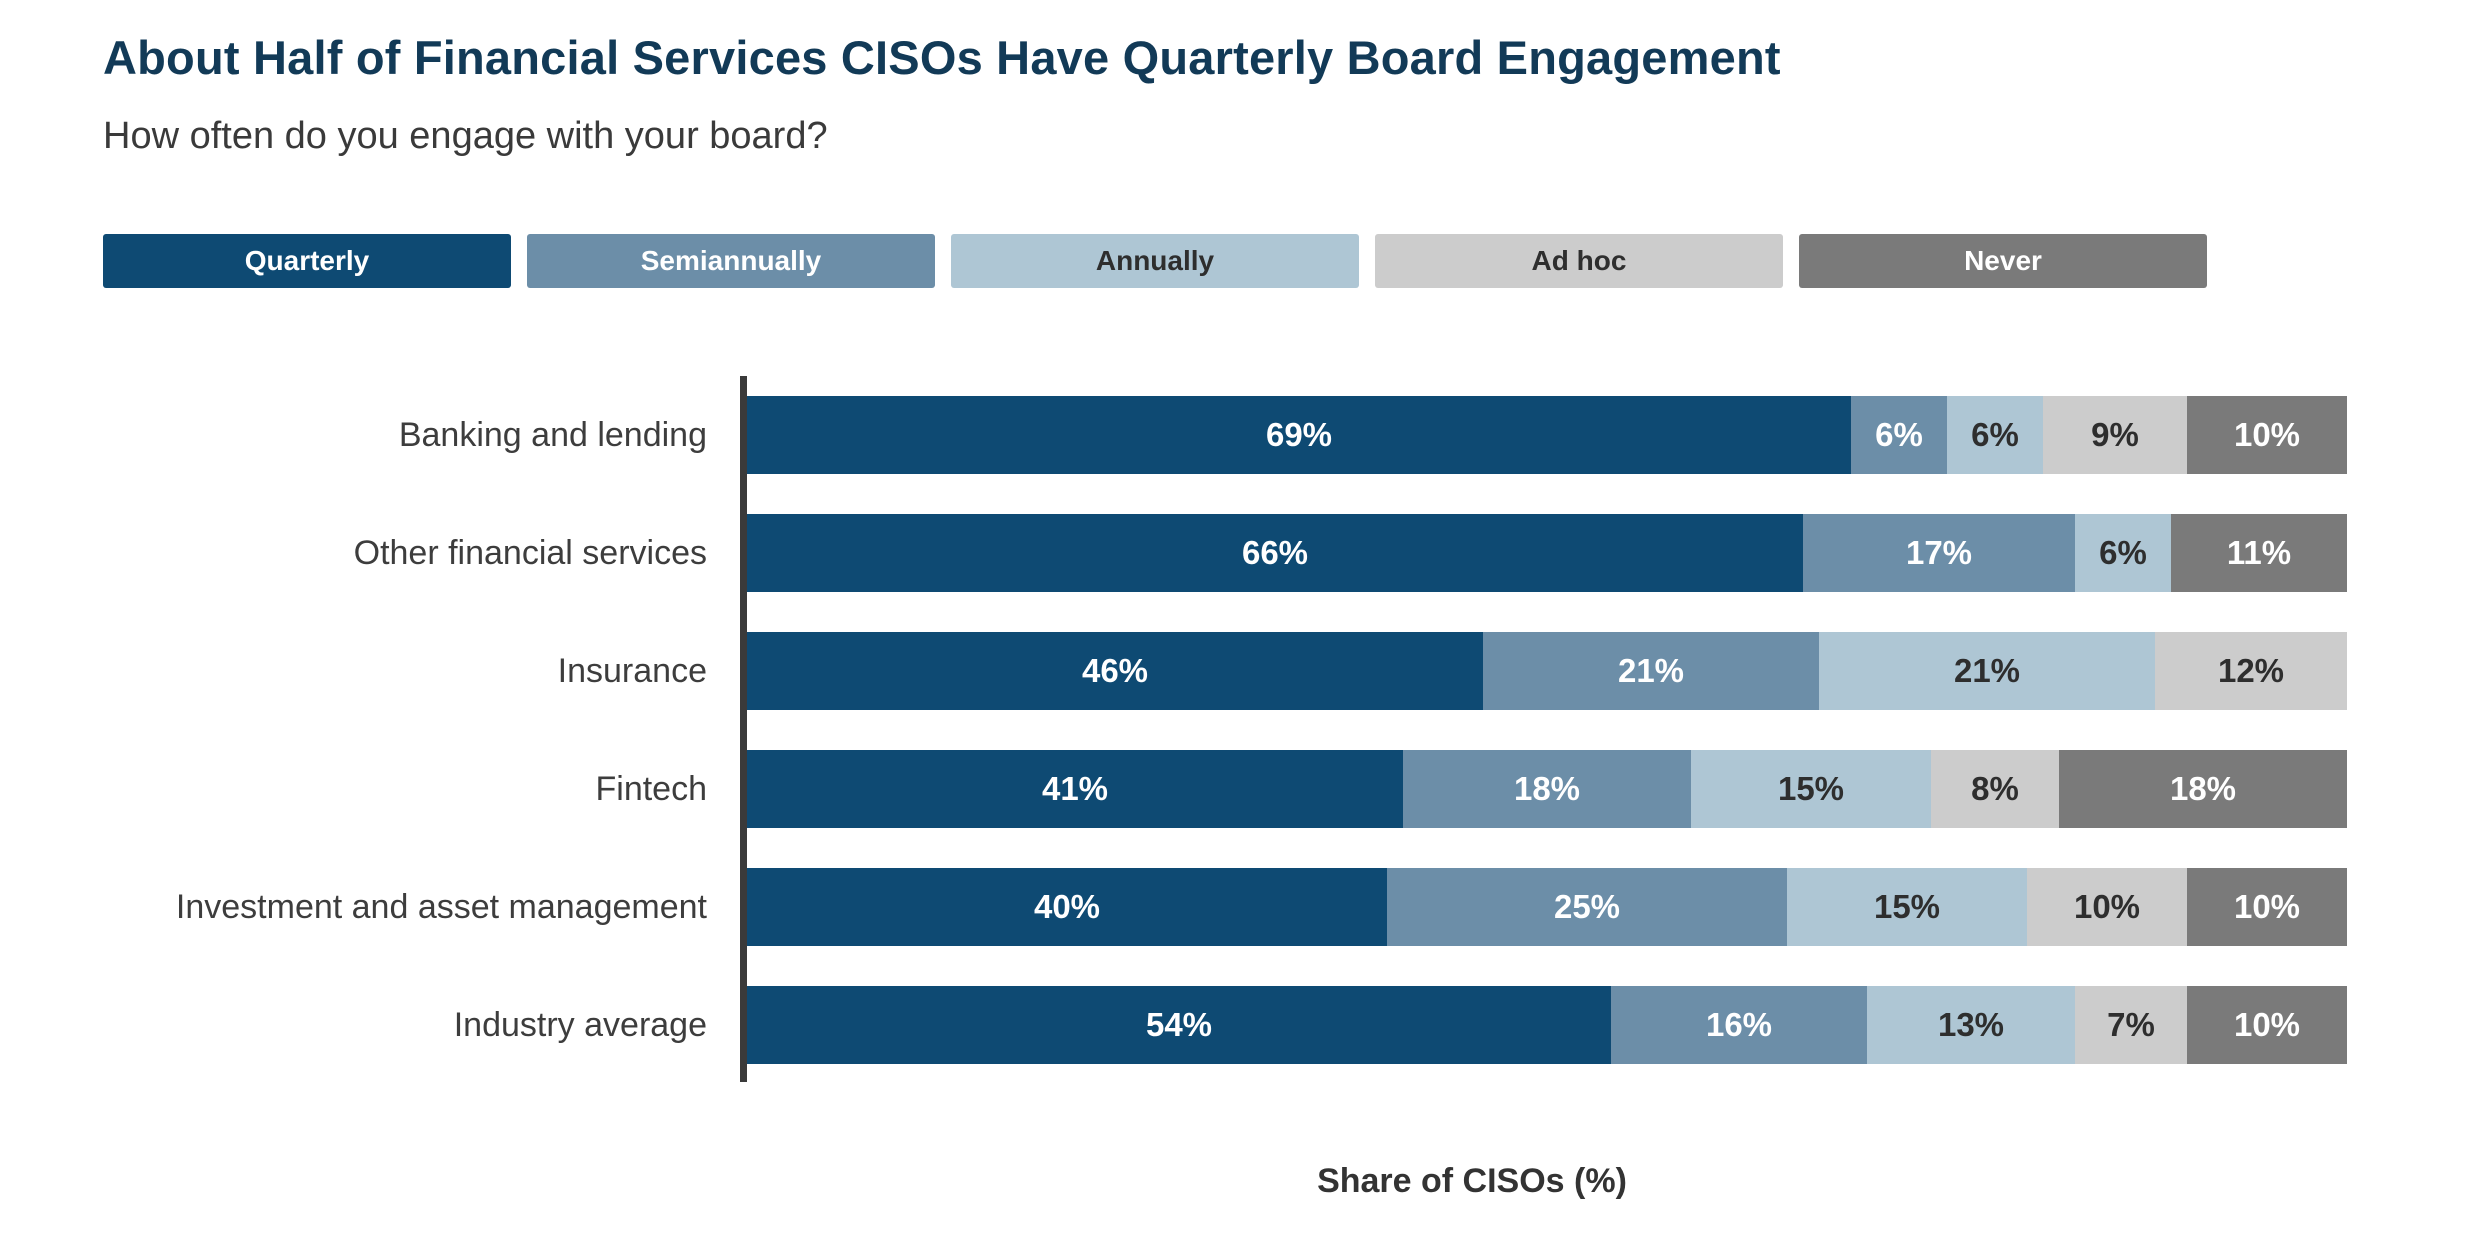 The image size is (2487, 1236). I want to click on chart-row-industry-average: Industry average 54% 16% 13% 7% 10%, so click(1225, 1025).